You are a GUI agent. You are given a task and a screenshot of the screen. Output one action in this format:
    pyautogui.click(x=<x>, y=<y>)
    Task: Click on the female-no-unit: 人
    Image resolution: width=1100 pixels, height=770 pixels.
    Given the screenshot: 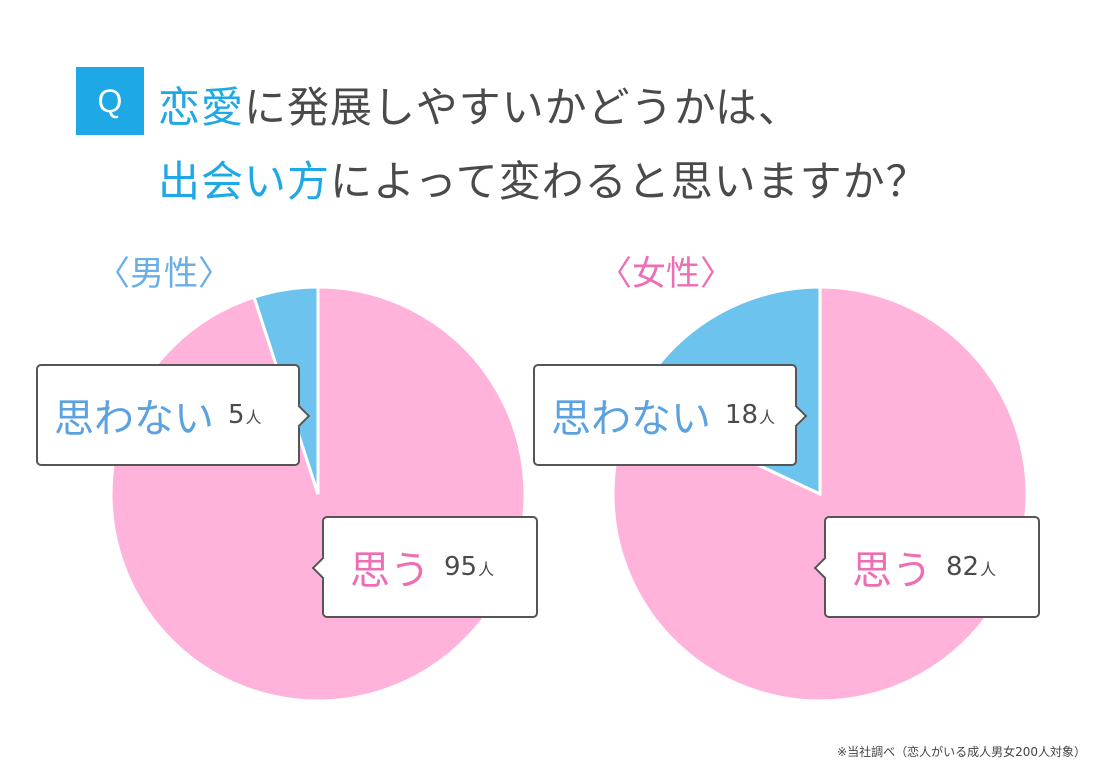 What is the action you would take?
    pyautogui.click(x=767, y=417)
    